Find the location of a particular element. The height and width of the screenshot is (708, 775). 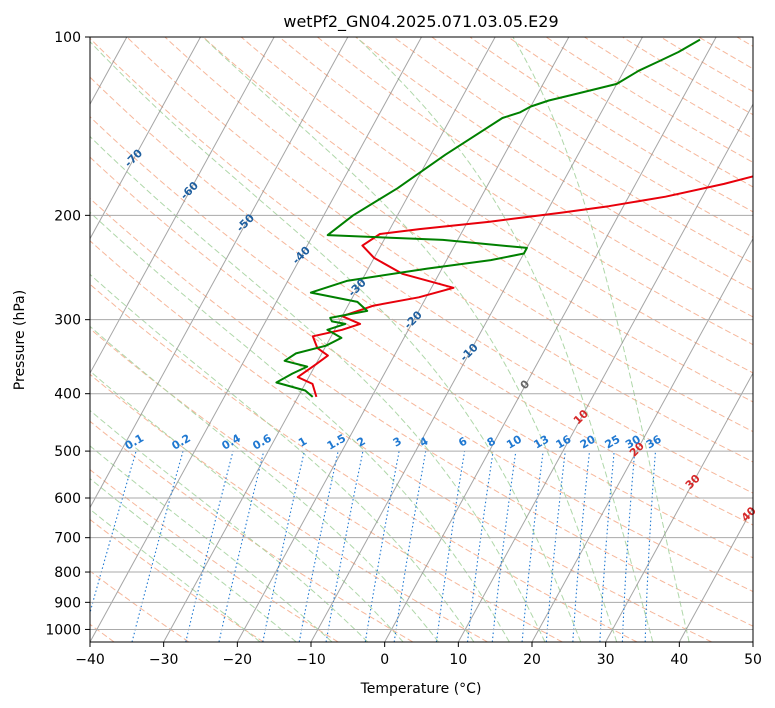

x-tick-label: 40 is located at coordinates (679, 660).